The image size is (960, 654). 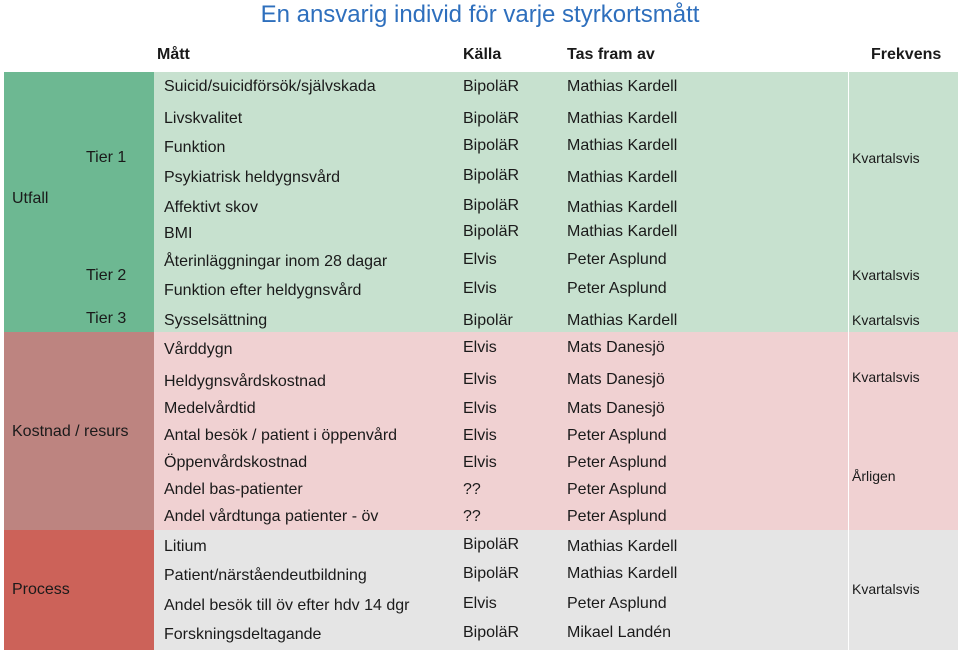 I want to click on row-matt: BMI, so click(x=178, y=233).